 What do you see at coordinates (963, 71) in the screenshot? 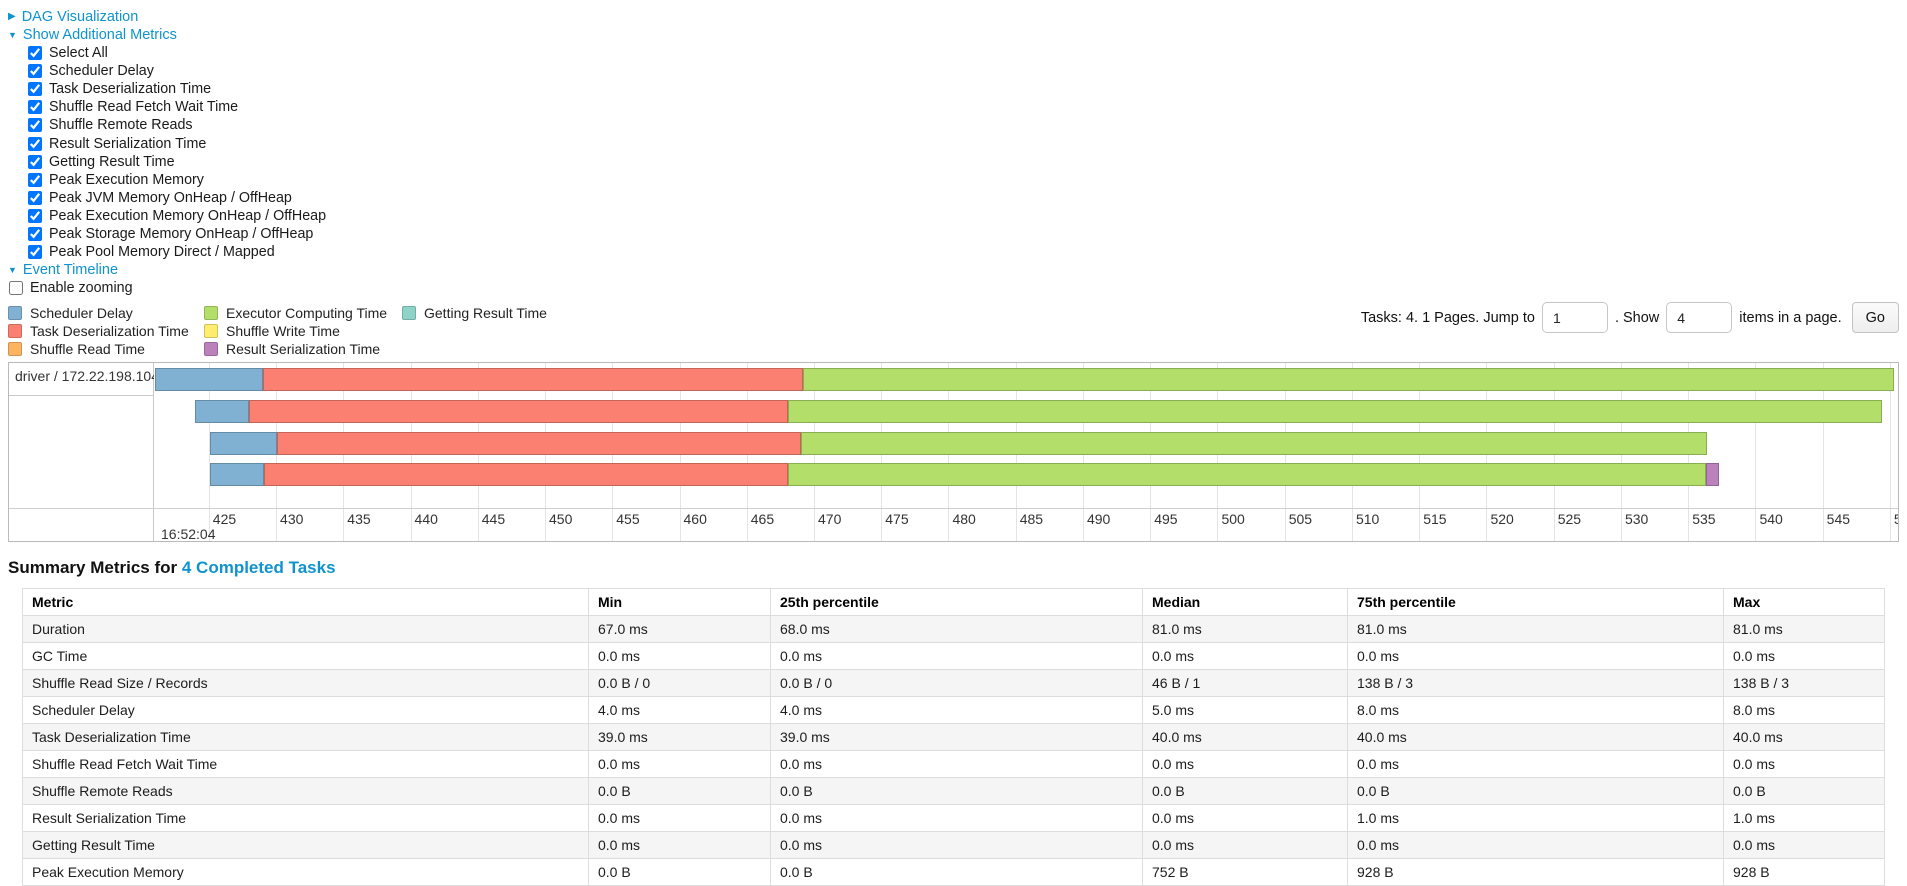
I see `metric-checkbox-item: Scheduler Delay` at bounding box center [963, 71].